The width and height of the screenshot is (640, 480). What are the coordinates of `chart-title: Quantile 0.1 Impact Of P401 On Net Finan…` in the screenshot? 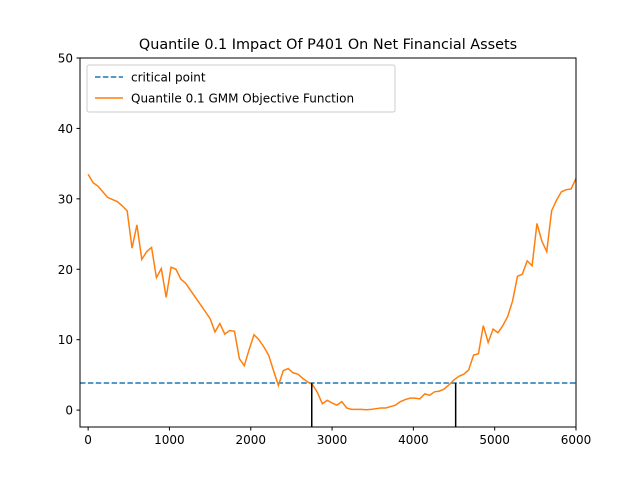 It's located at (328, 45).